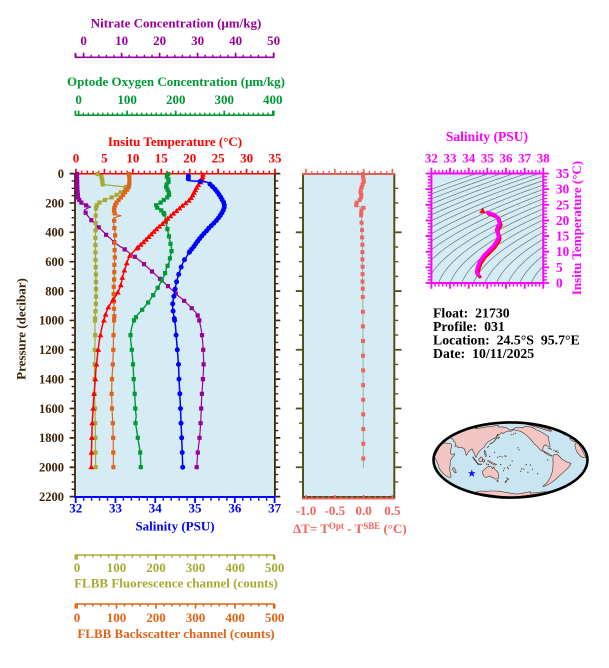  I want to click on svg-text: Pressure (decibar), so click(21, 329).